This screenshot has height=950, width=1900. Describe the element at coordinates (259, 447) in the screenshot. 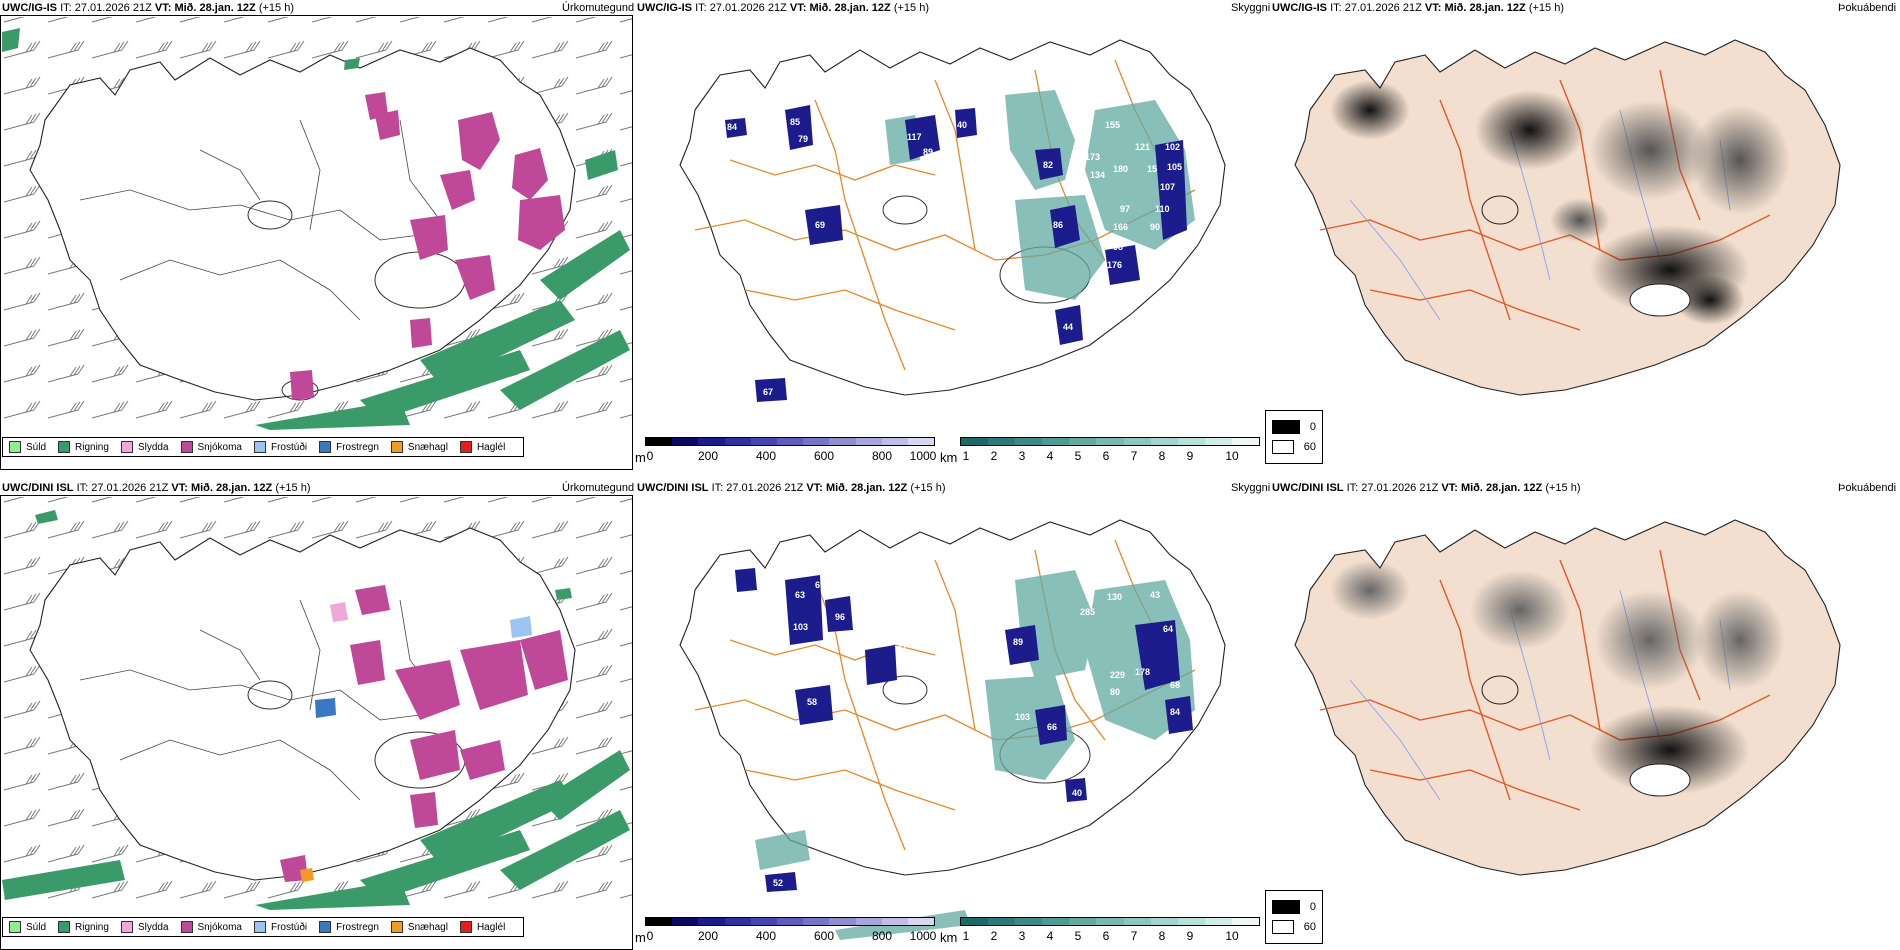

I see `swatch-frostudi` at that location.